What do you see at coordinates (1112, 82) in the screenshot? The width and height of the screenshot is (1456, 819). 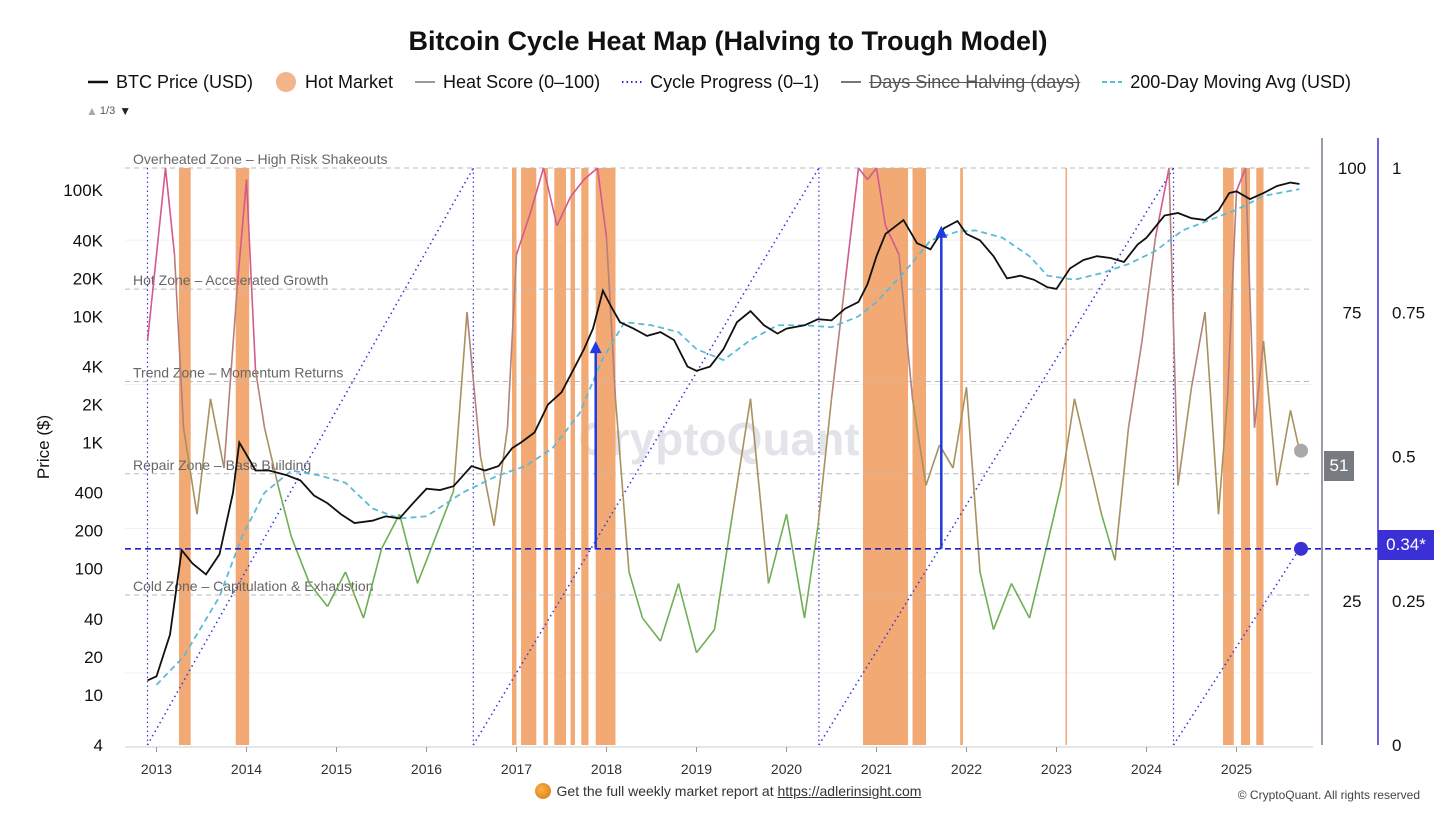 I see `dashed-line-icon` at bounding box center [1112, 82].